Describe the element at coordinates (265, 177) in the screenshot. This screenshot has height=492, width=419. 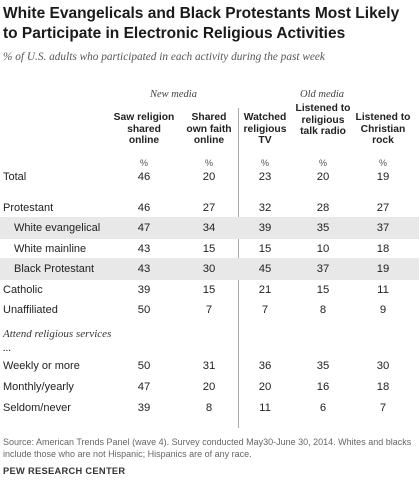
I see `table-cell: 23` at that location.